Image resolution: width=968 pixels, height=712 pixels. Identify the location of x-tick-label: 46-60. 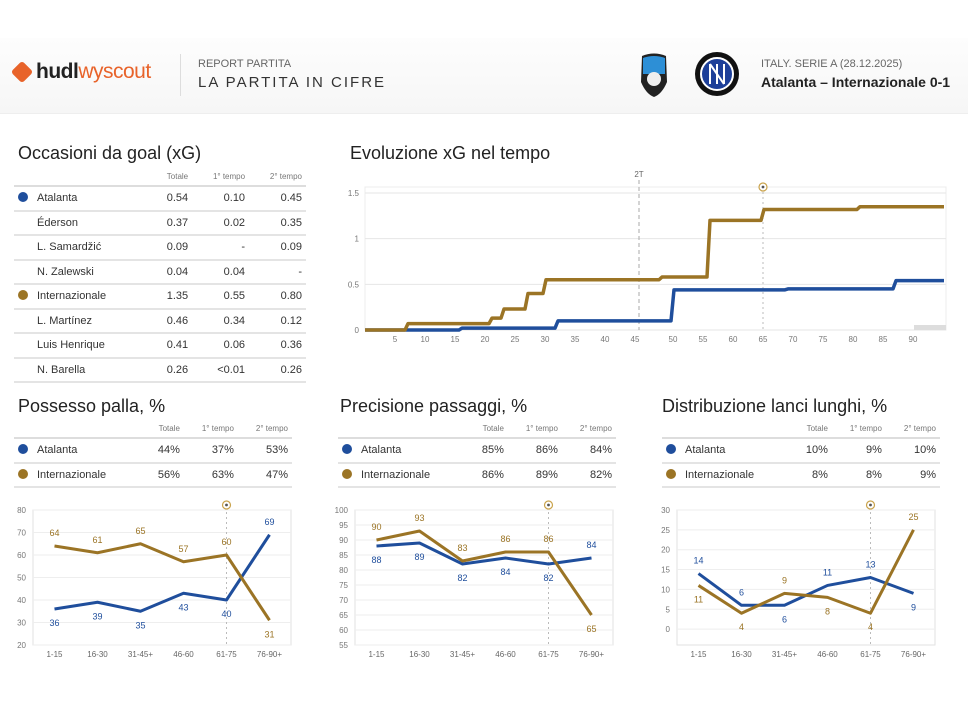
(183, 654).